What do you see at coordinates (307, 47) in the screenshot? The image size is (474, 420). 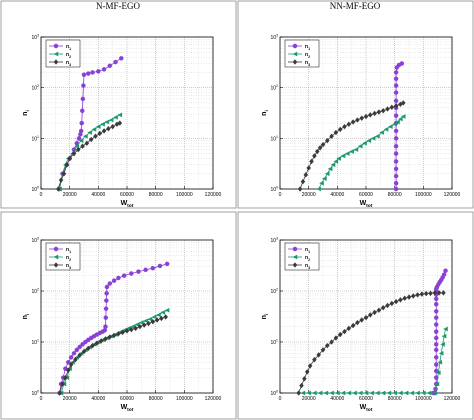 I see `legend-entry: n1` at bounding box center [307, 47].